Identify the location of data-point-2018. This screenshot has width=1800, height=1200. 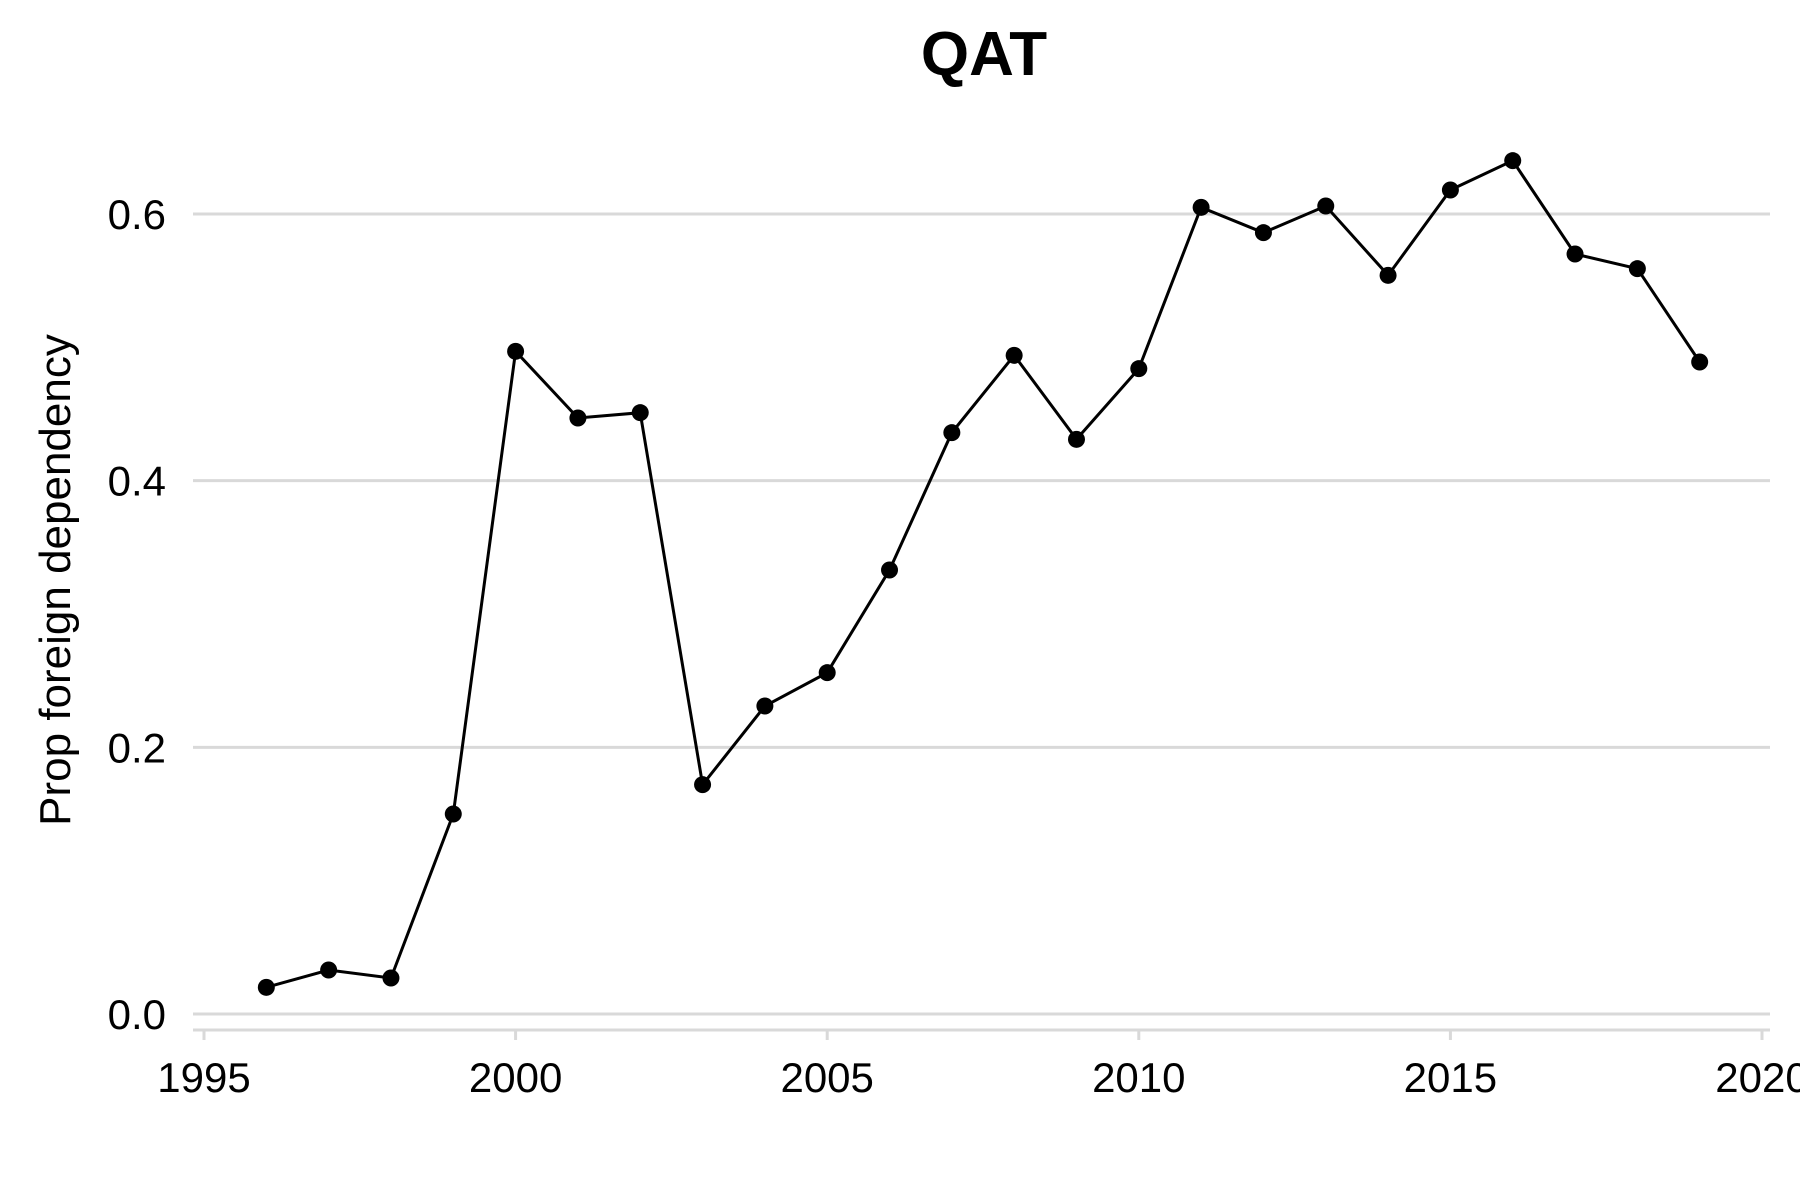
(1637, 269).